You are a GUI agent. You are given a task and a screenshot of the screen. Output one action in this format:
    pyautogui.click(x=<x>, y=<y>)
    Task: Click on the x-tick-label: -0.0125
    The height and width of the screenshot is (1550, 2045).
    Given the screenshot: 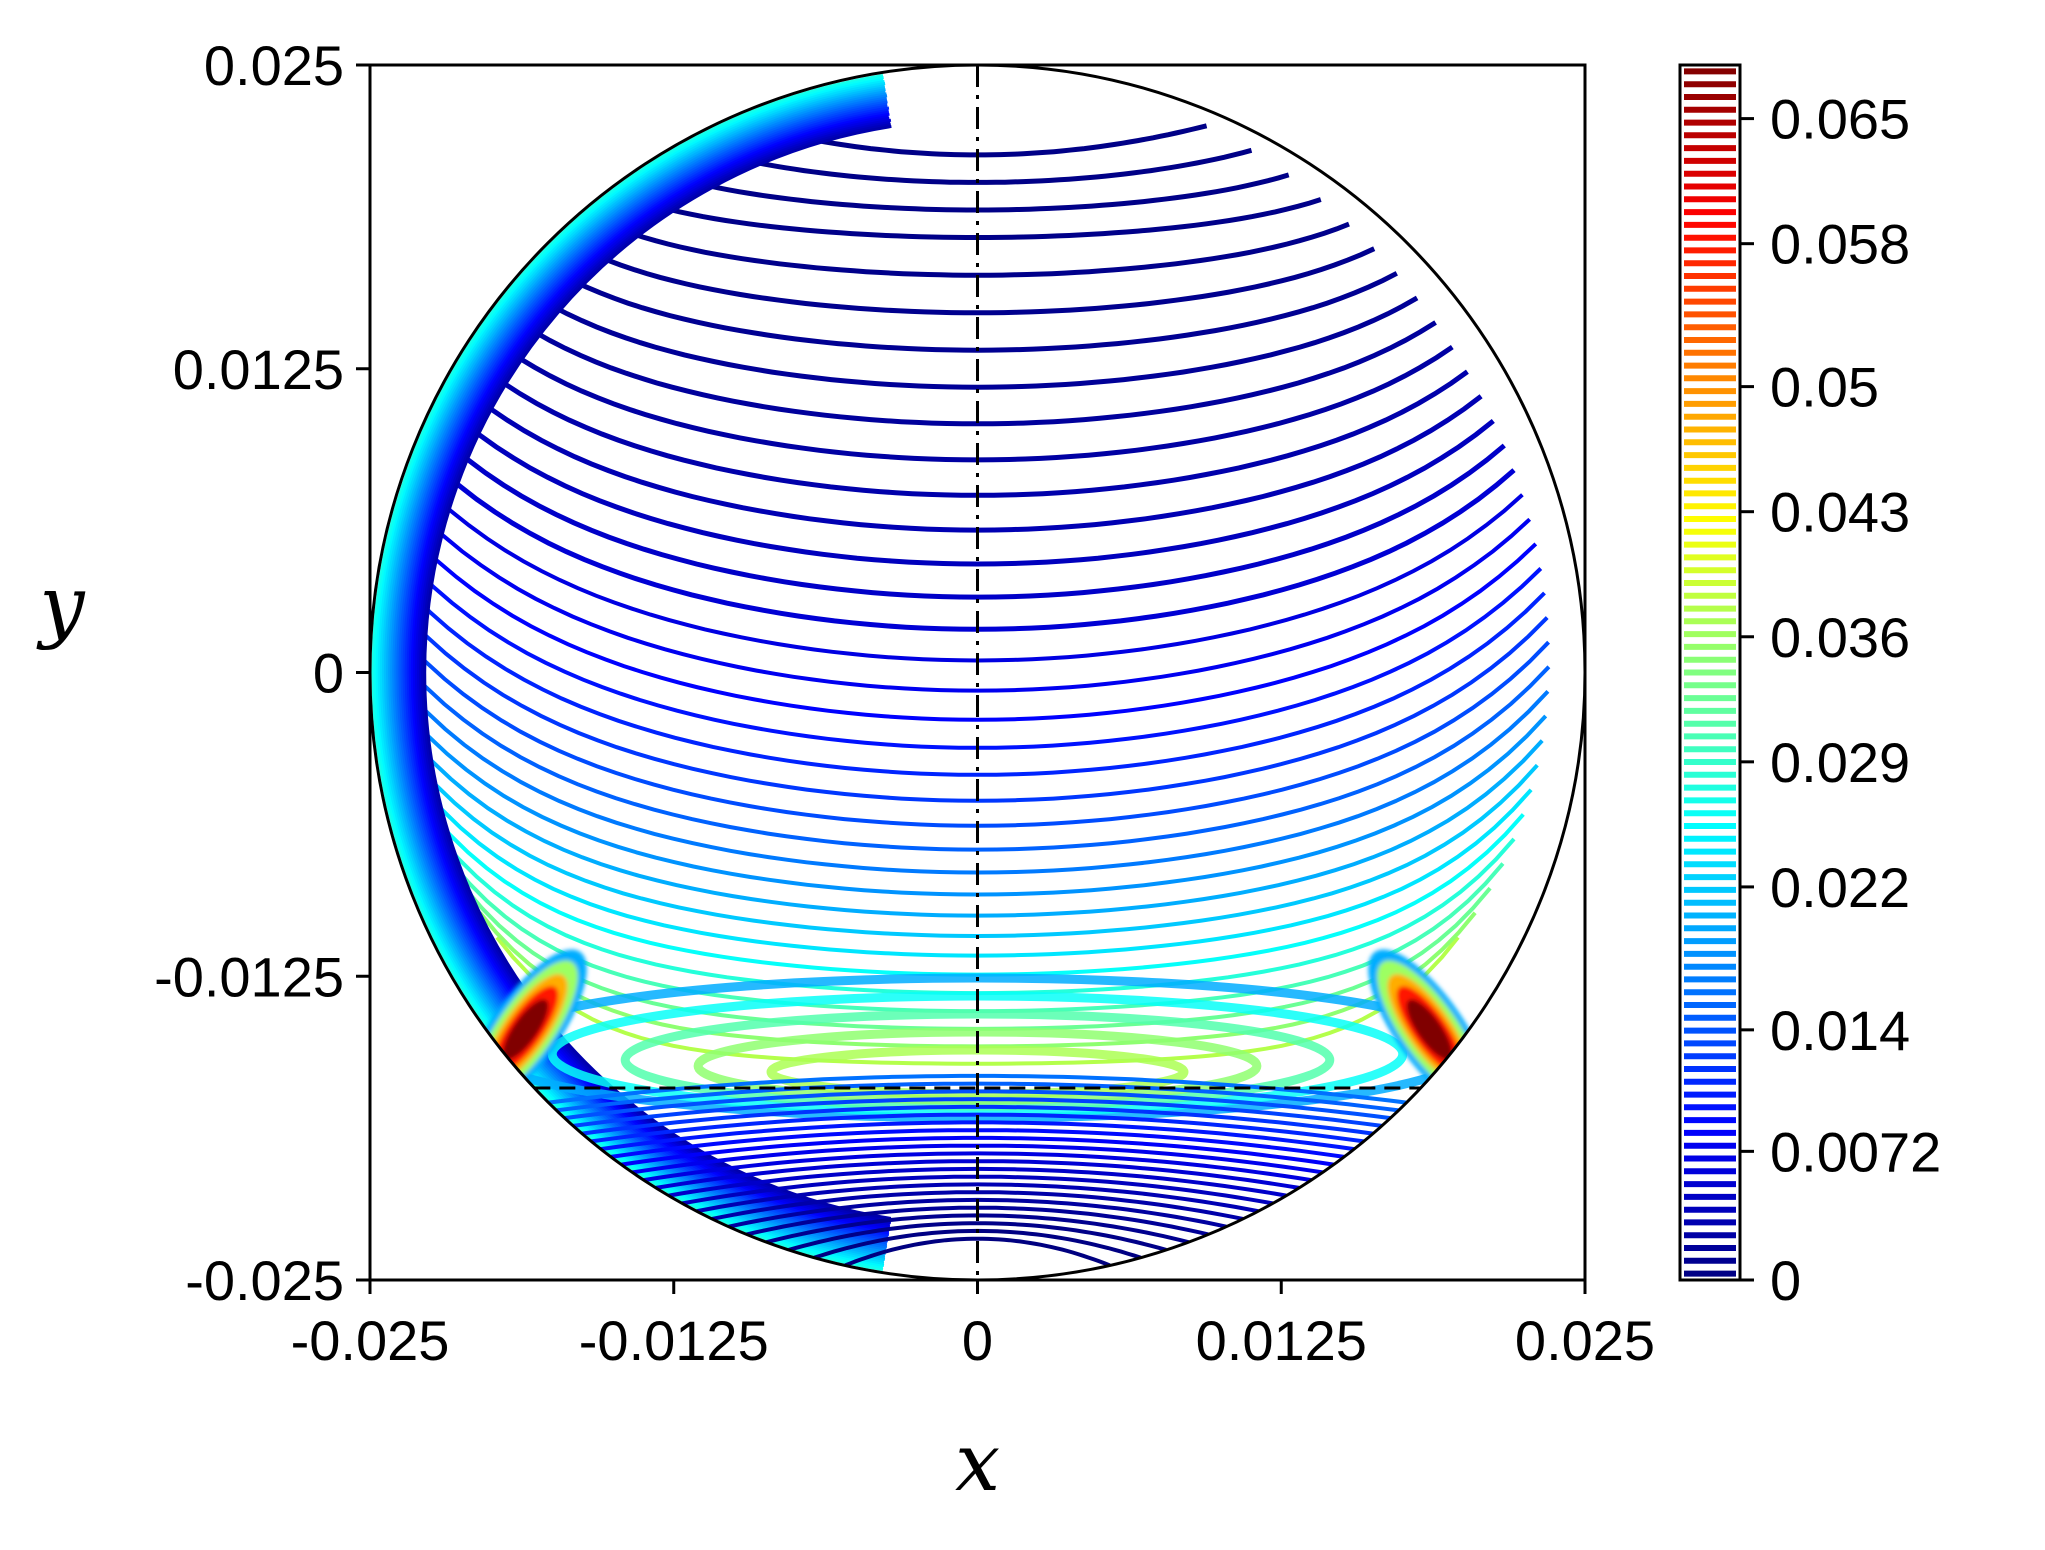 What is the action you would take?
    pyautogui.click(x=674, y=1340)
    